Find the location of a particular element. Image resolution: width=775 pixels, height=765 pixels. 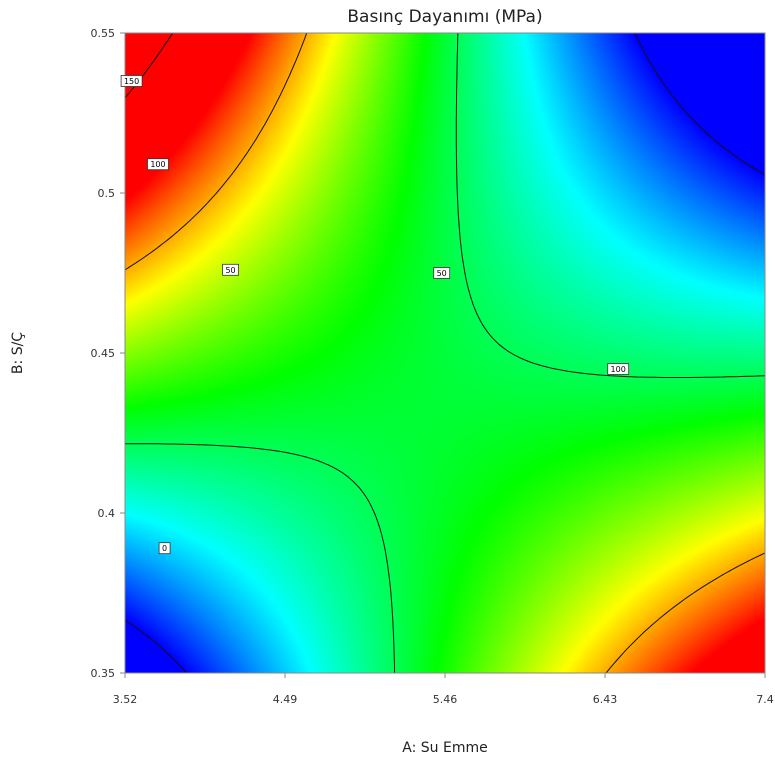

contour-label: 150 is located at coordinates (131, 81).